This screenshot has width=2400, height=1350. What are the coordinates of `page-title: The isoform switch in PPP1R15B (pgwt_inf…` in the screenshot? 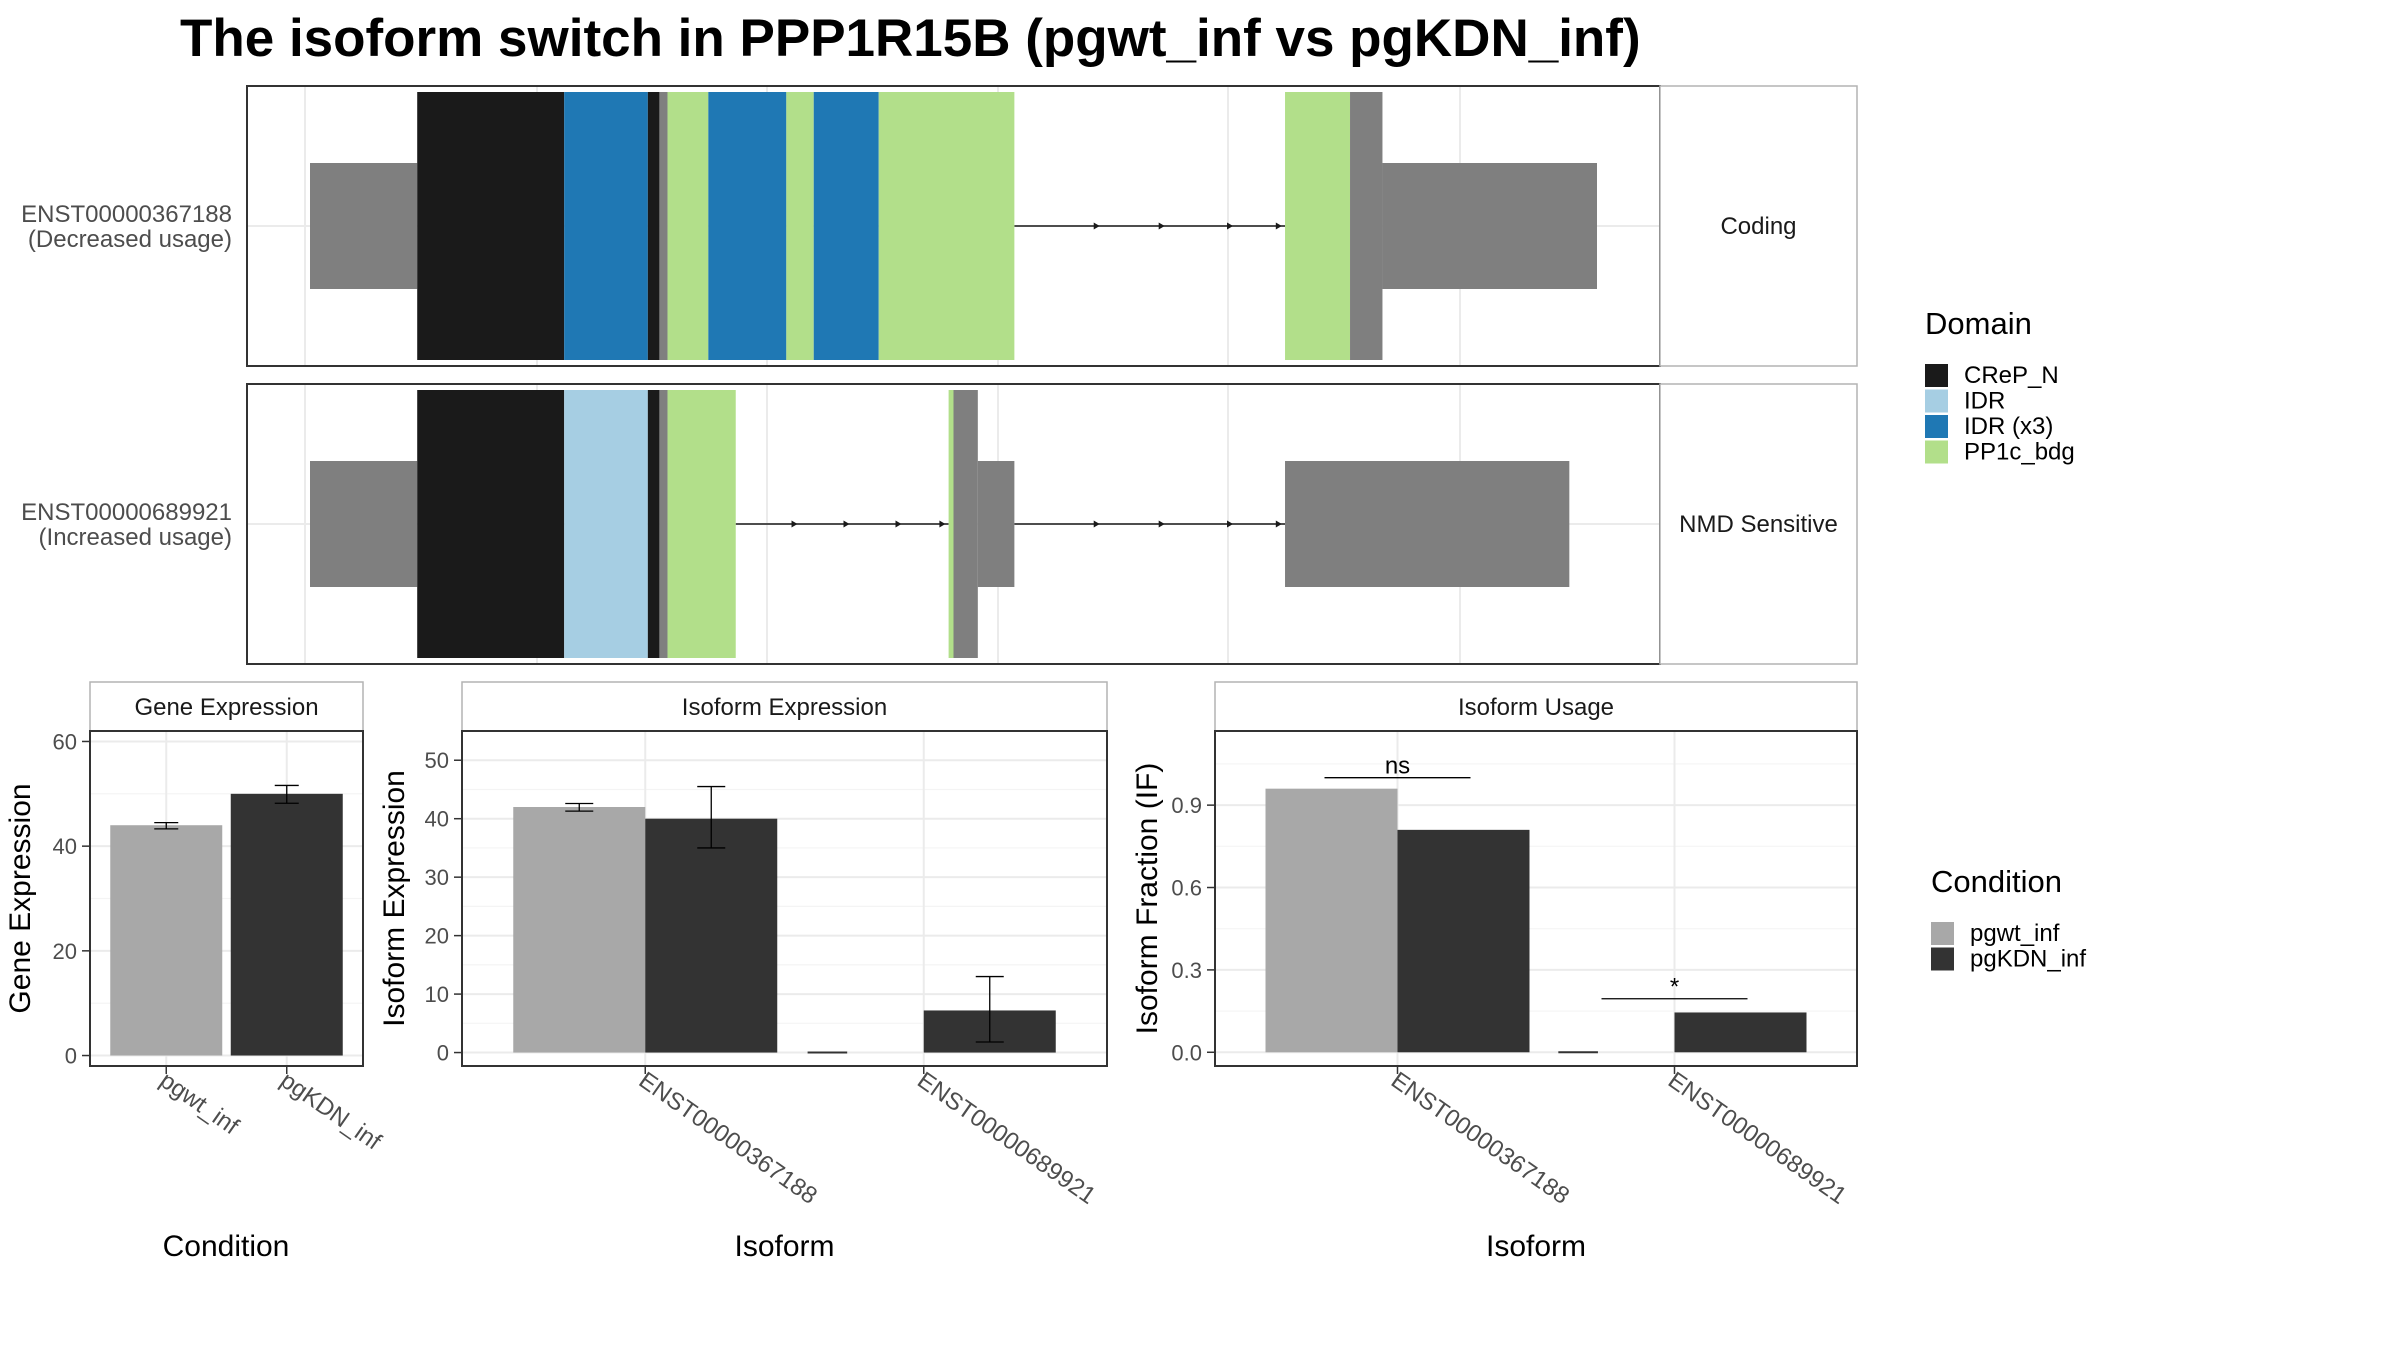 It's located at (910, 38).